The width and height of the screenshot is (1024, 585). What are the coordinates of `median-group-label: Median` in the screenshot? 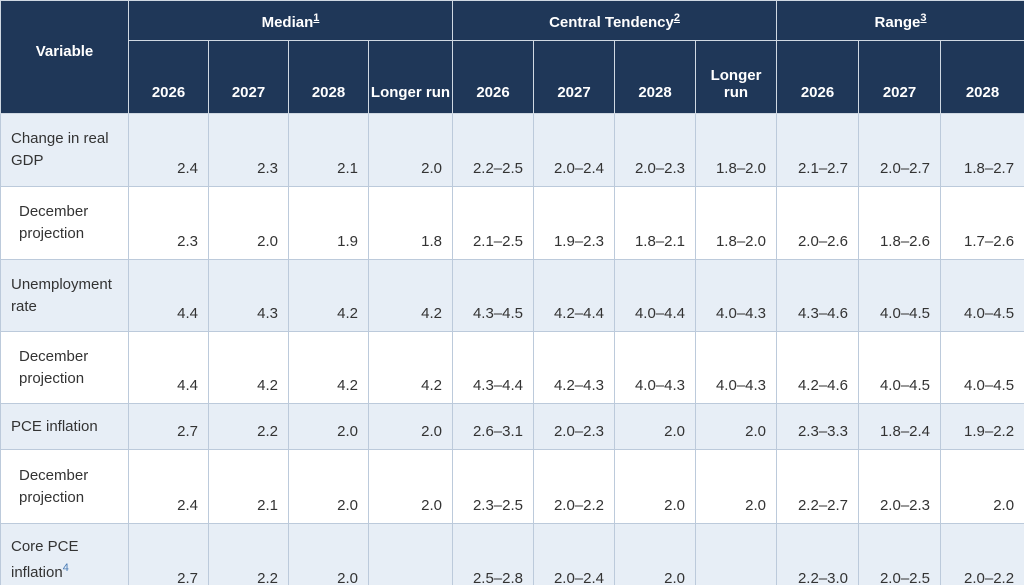 It's located at (287, 22).